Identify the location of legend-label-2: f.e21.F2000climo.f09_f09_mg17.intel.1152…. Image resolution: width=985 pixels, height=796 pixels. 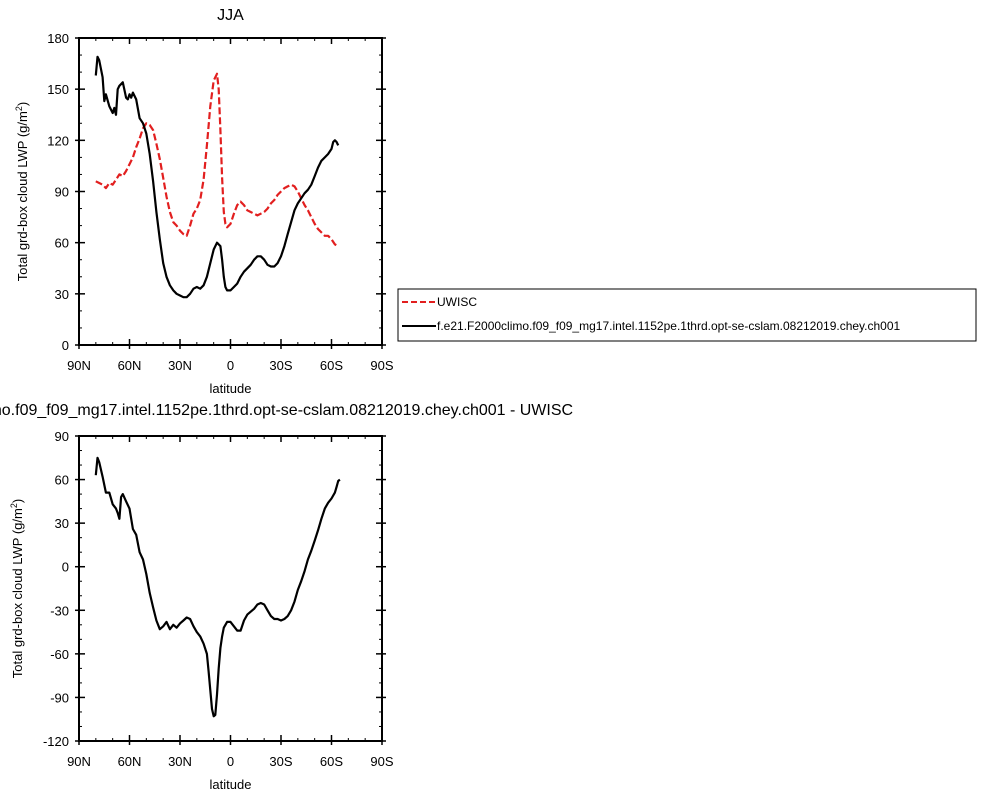
(669, 326).